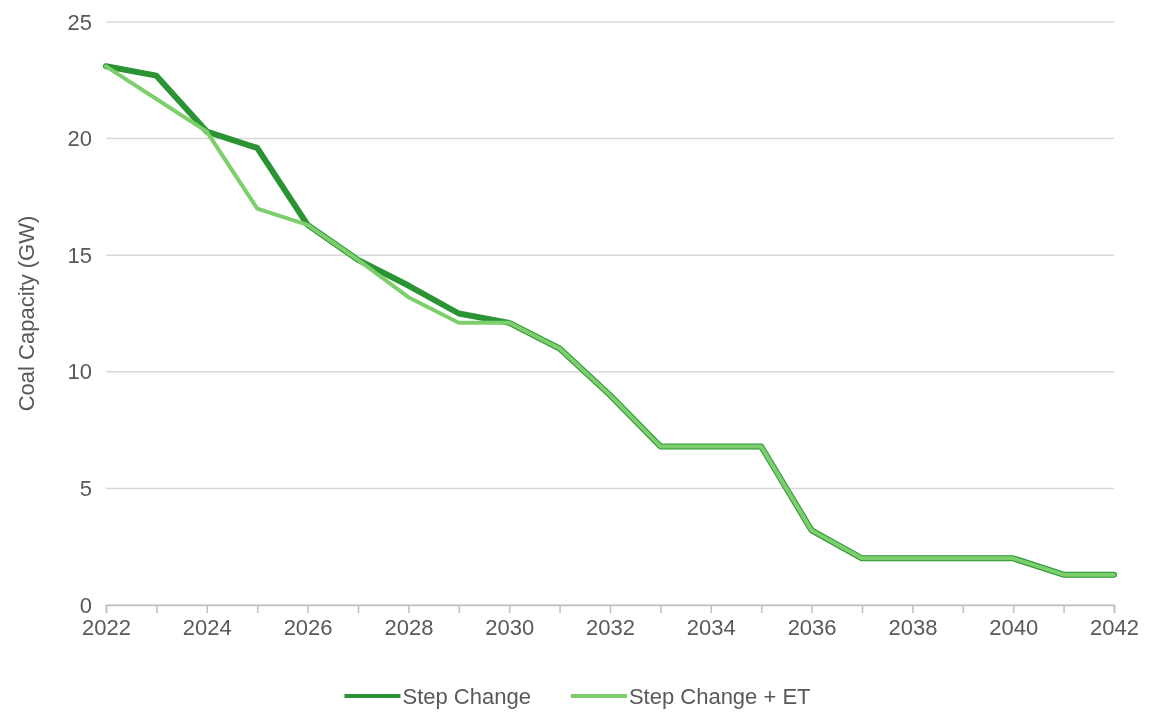 Image resolution: width=1155 pixels, height=713 pixels. What do you see at coordinates (79, 22) in the screenshot?
I see `y-tick-label: 25` at bounding box center [79, 22].